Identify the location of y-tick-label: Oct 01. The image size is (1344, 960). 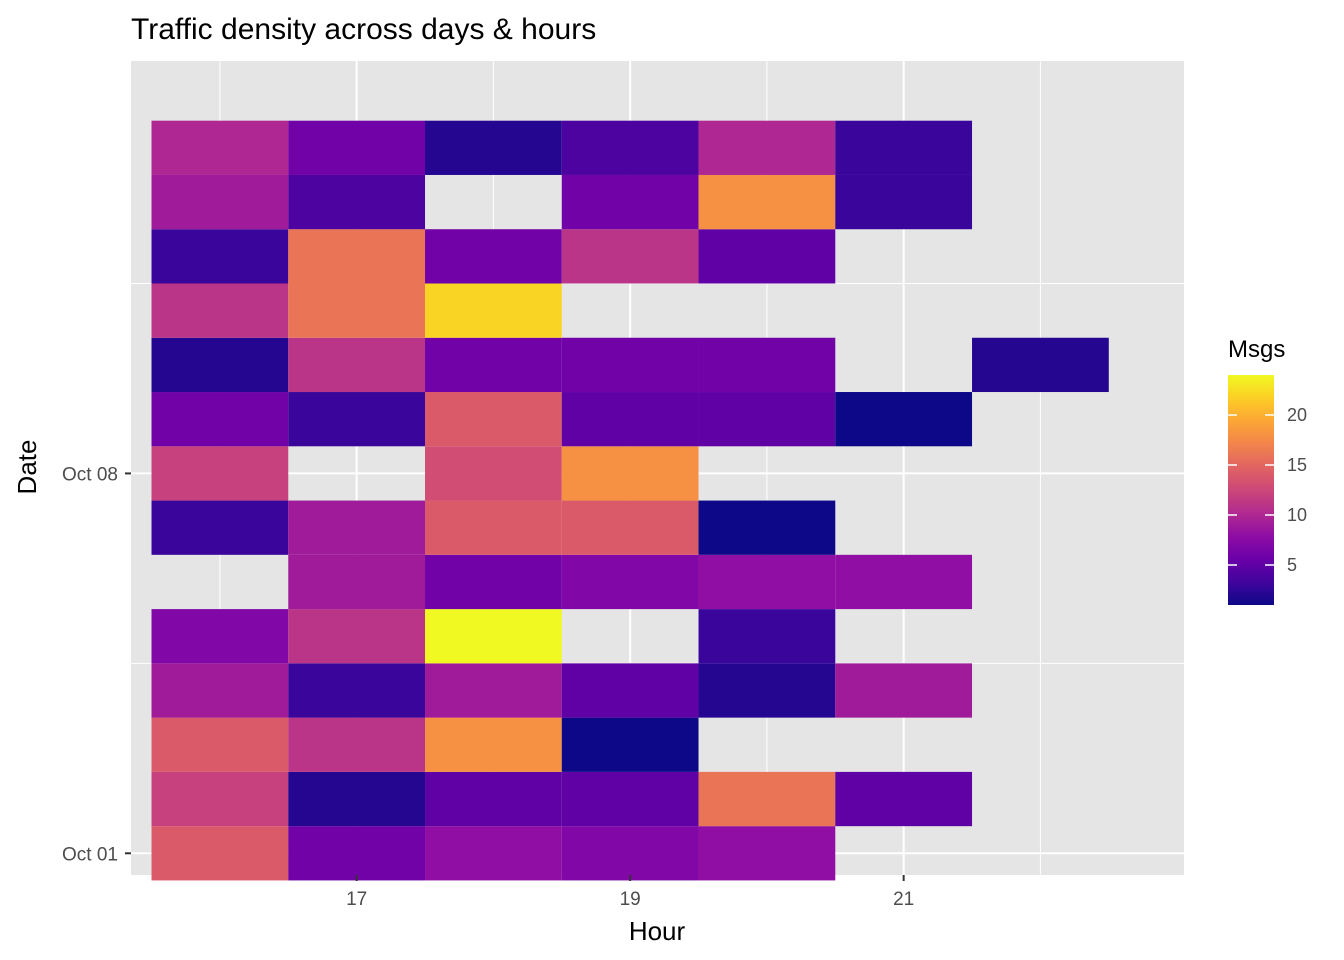
(90, 854).